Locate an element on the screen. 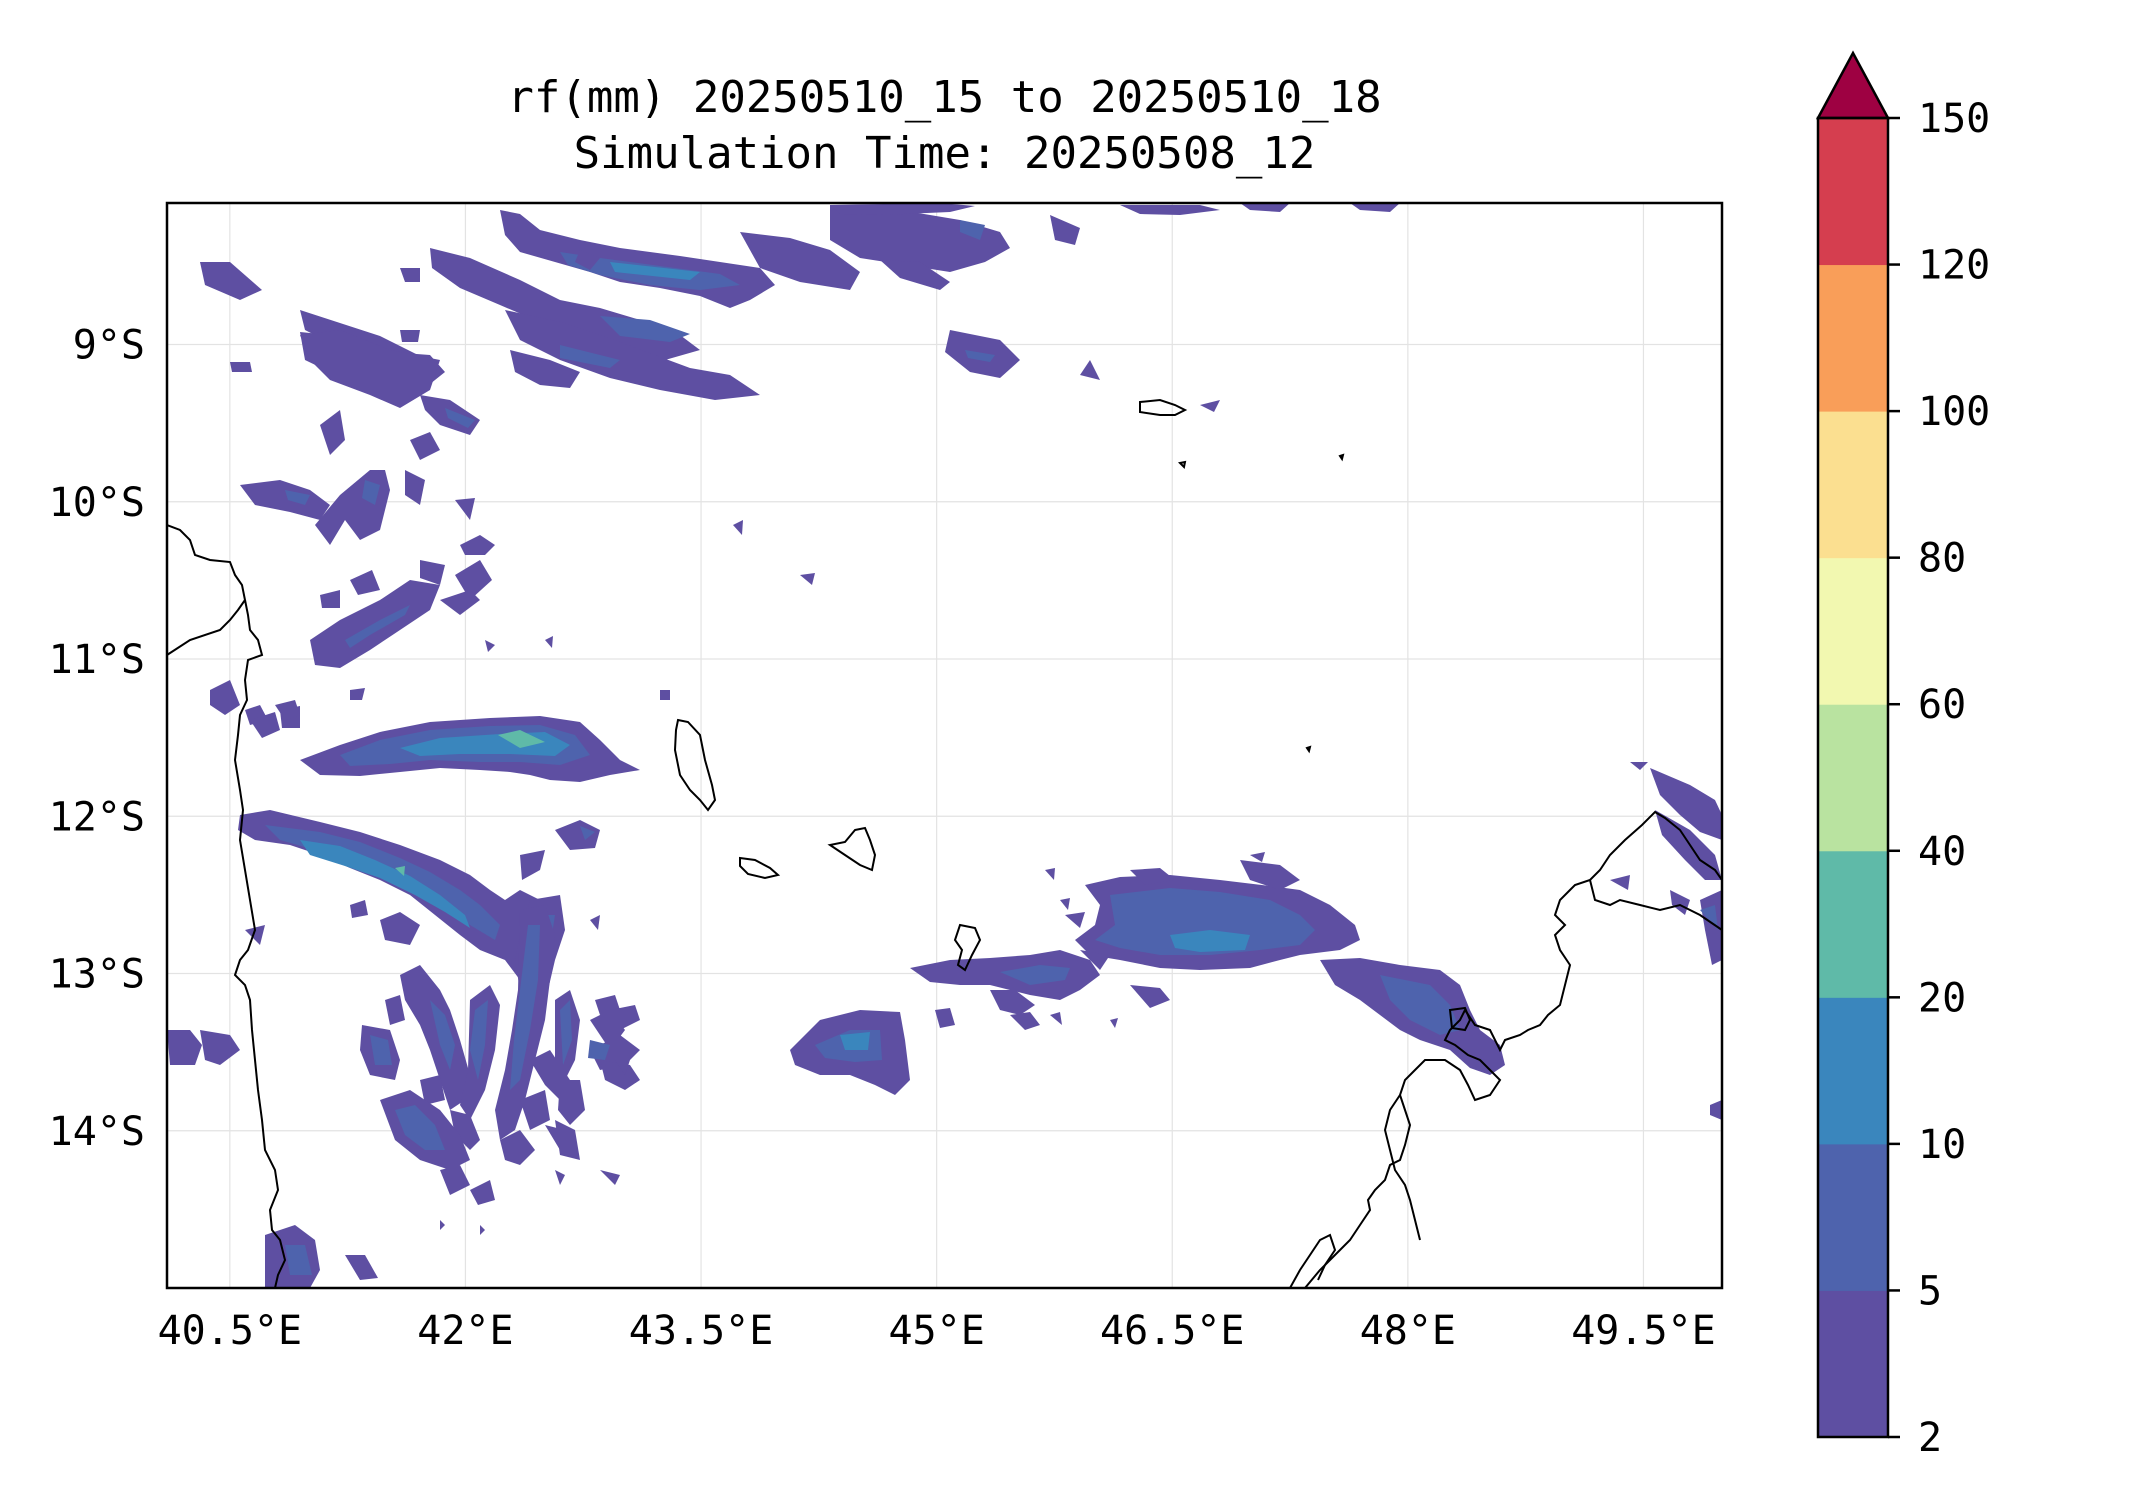 The image size is (2142, 1500). colorbar-extend-arrow is located at coordinates (1853, 85).